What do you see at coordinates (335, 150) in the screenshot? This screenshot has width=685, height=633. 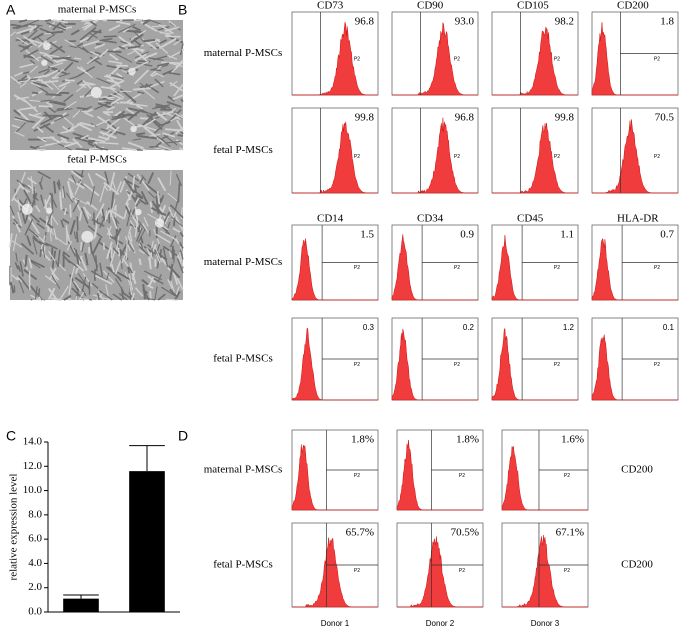 I see `histogram: P2 99.8` at bounding box center [335, 150].